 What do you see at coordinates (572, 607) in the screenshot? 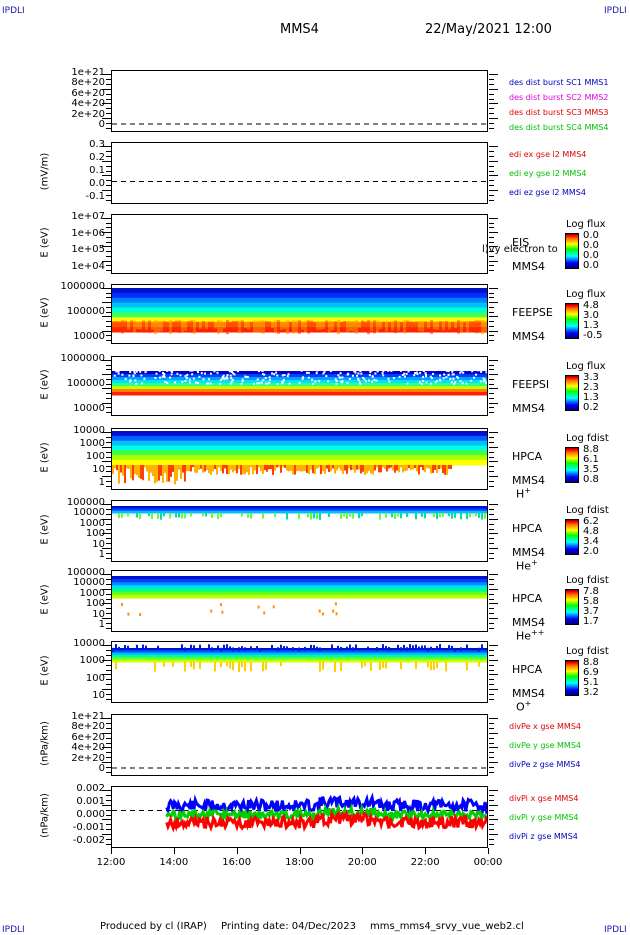
I see `colorbar` at bounding box center [572, 607].